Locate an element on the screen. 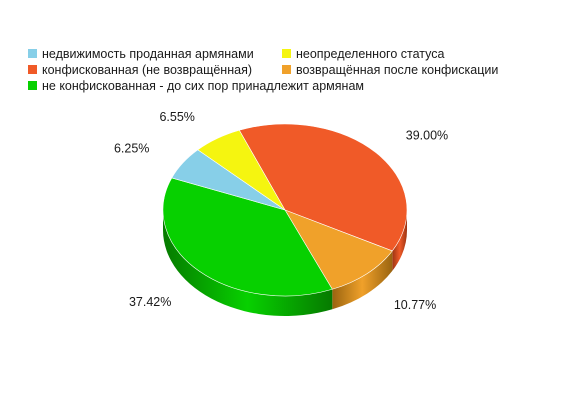 The width and height of the screenshot is (570, 420). legend-label: недвижимость проданная армянами is located at coordinates (148, 54).